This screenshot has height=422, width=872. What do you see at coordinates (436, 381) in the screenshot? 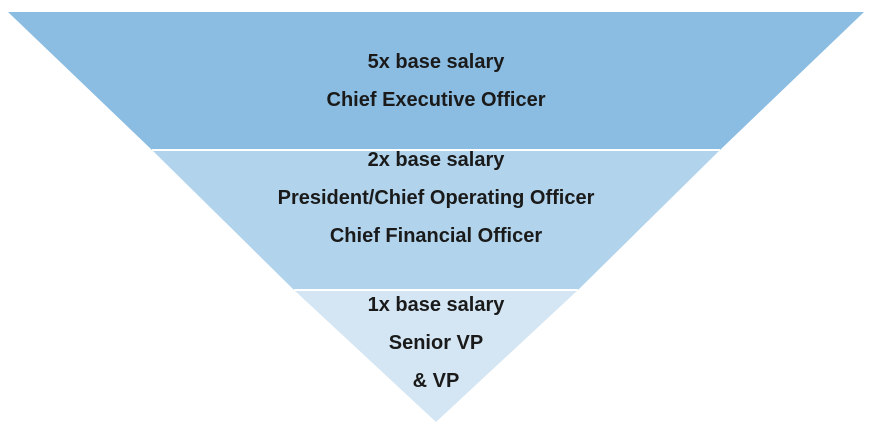
I see `tier-label: & VP` at bounding box center [436, 381].